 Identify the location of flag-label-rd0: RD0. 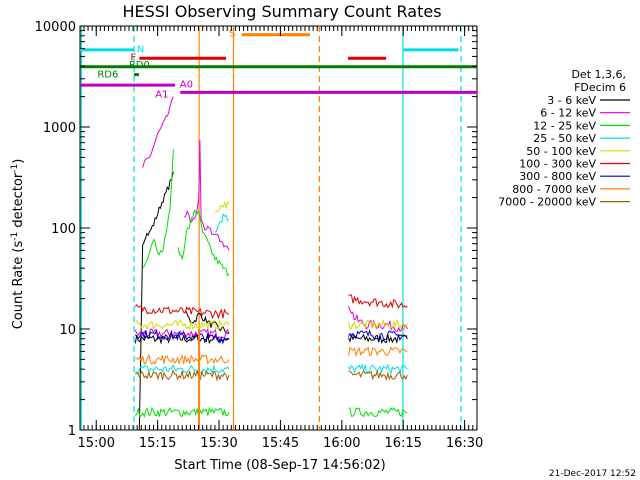
(139, 65).